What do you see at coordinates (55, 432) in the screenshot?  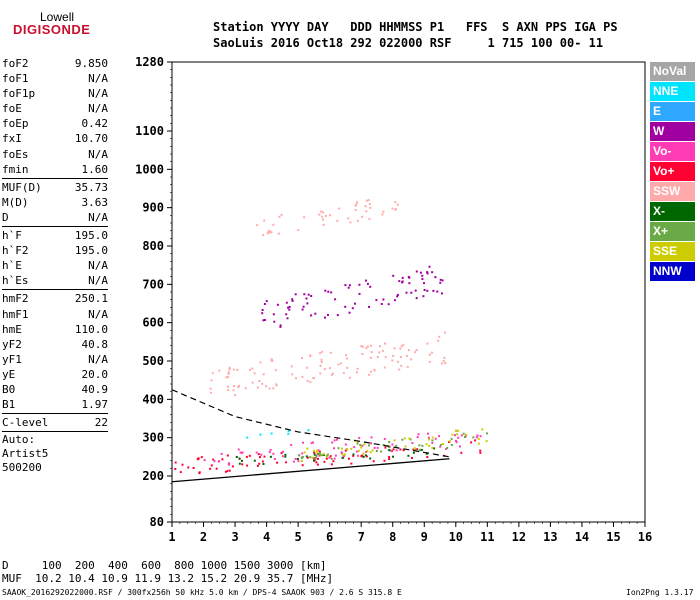 I see `divider` at bounding box center [55, 432].